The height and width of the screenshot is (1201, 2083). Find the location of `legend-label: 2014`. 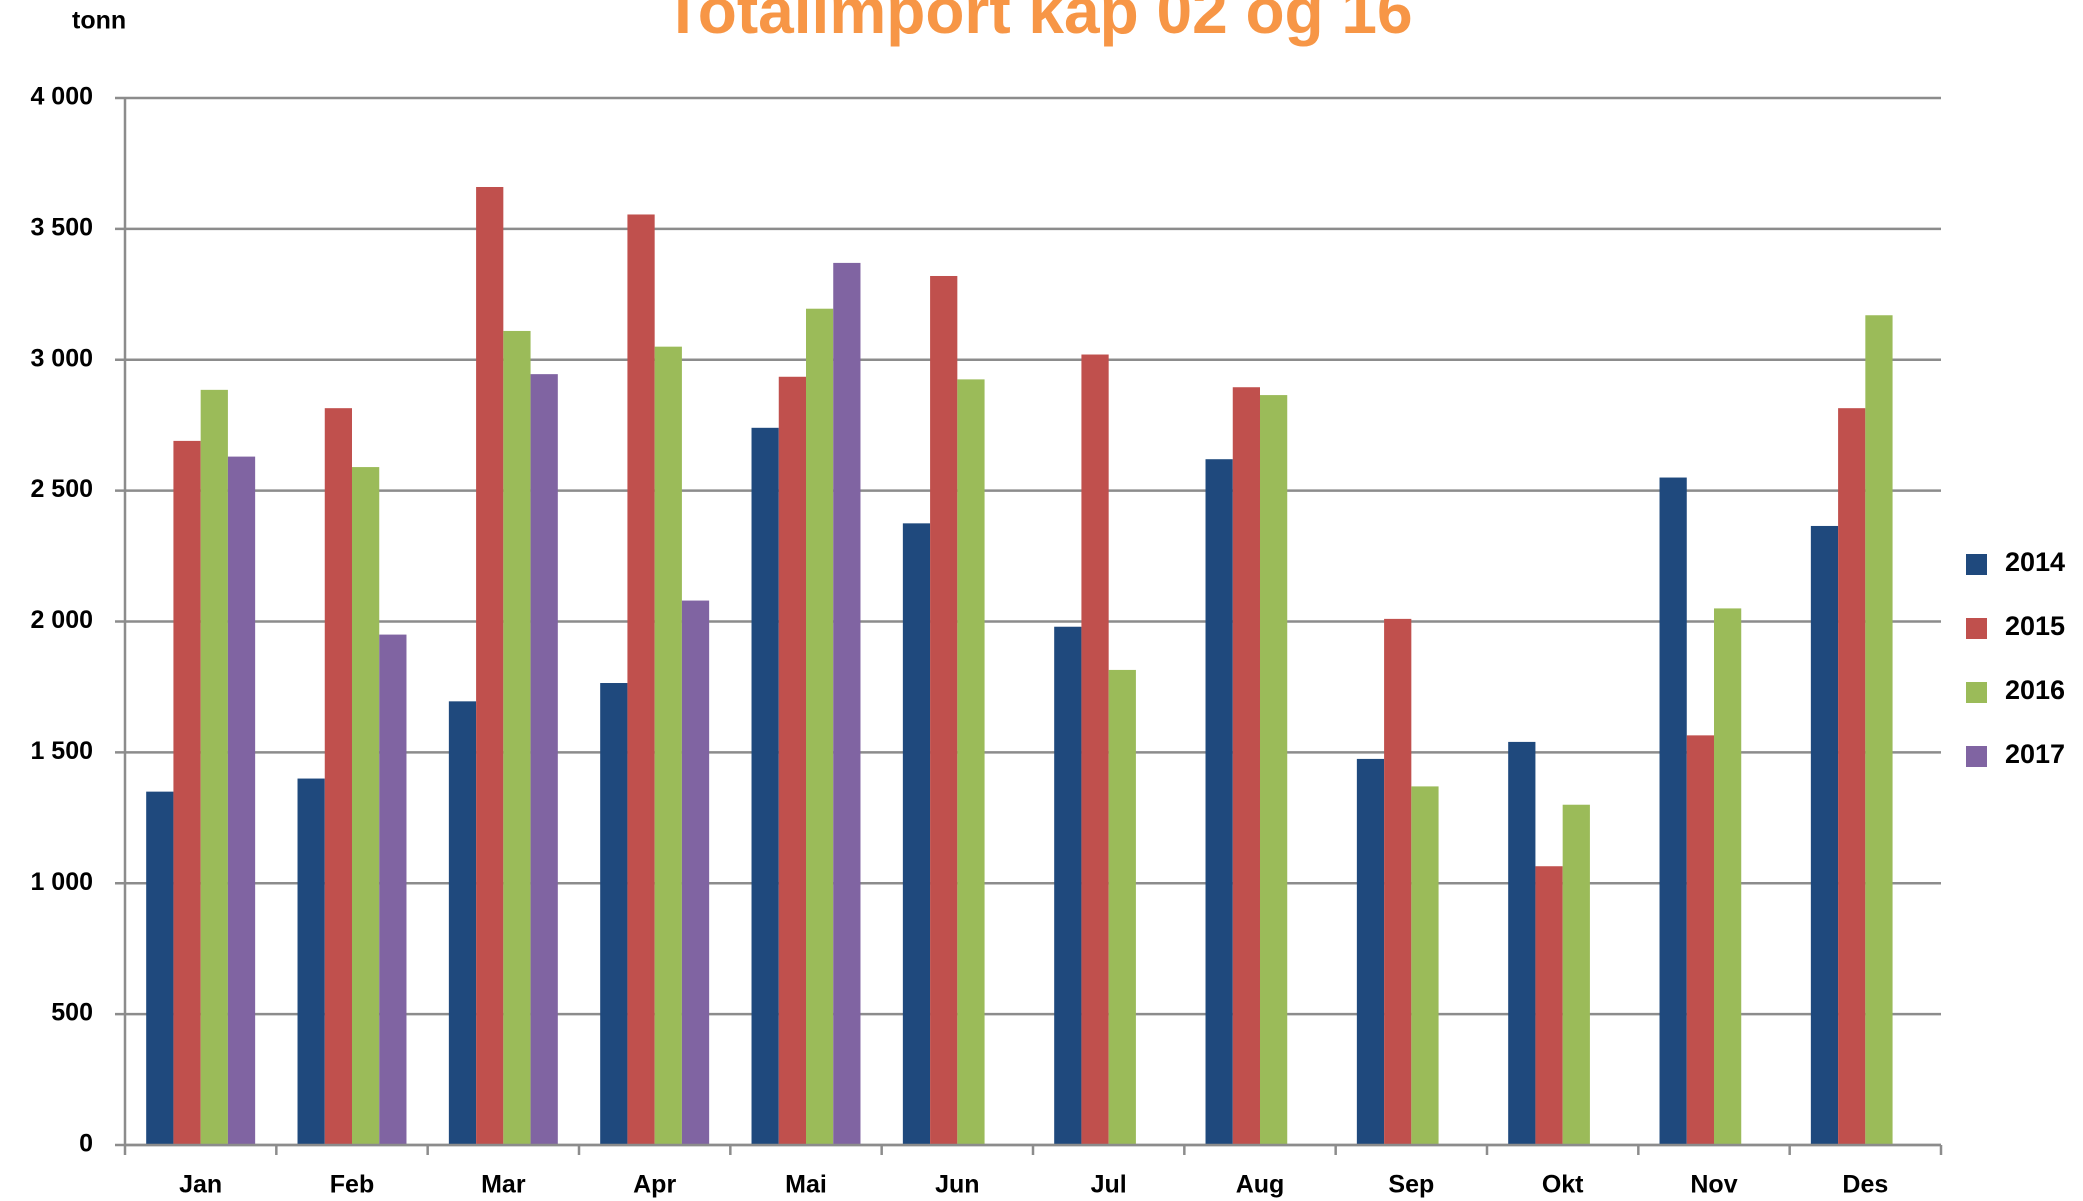

legend-label: 2014 is located at coordinates (2035, 562).